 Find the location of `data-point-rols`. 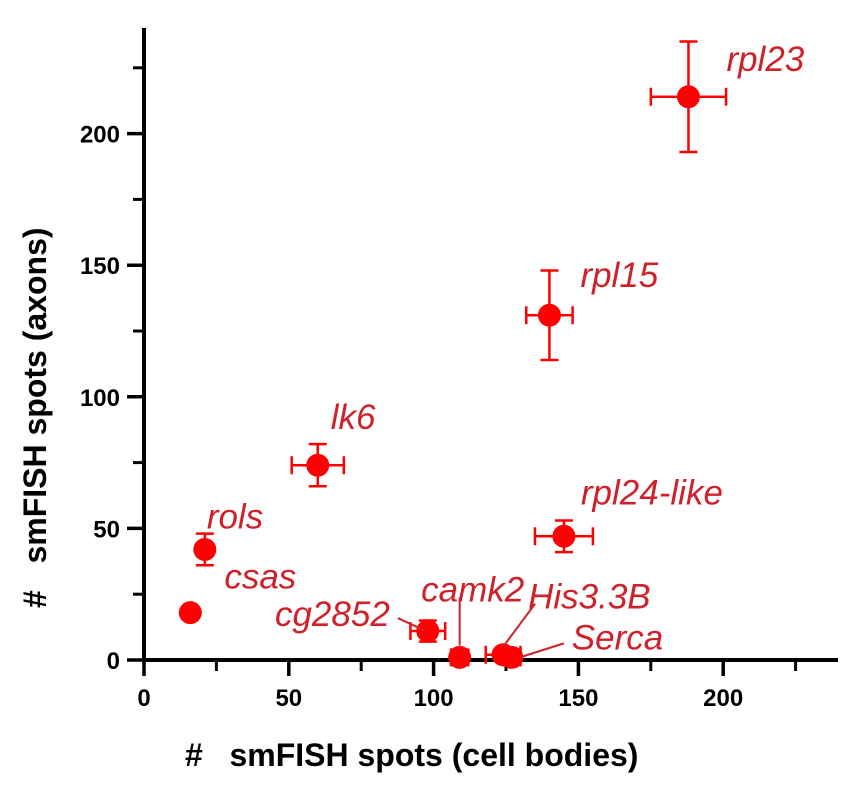

data-point-rols is located at coordinates (205, 549).